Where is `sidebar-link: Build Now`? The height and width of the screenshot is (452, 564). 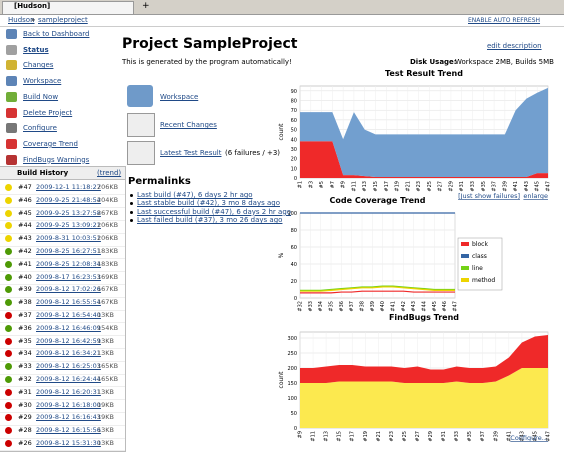
sidebar-link: Build Now is located at coordinates (41, 96).